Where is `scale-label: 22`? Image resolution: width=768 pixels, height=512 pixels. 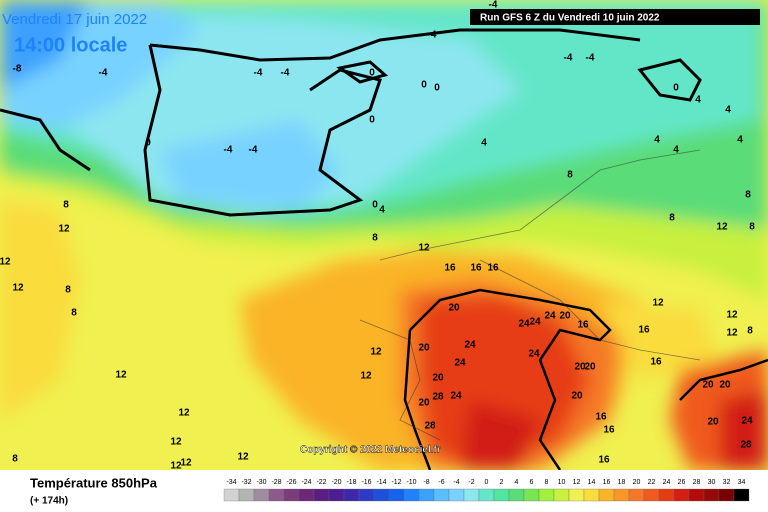
scale-label: 22 is located at coordinates (652, 482).